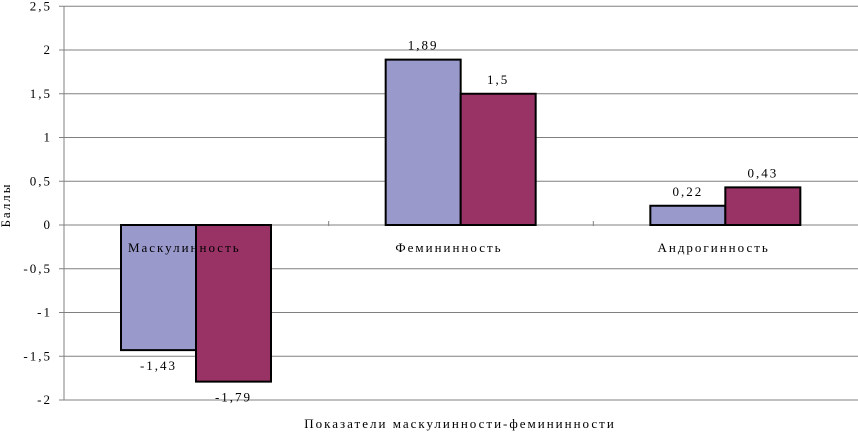 The height and width of the screenshot is (433, 858). I want to click on y-tick-label: 1,5, so click(41, 93).